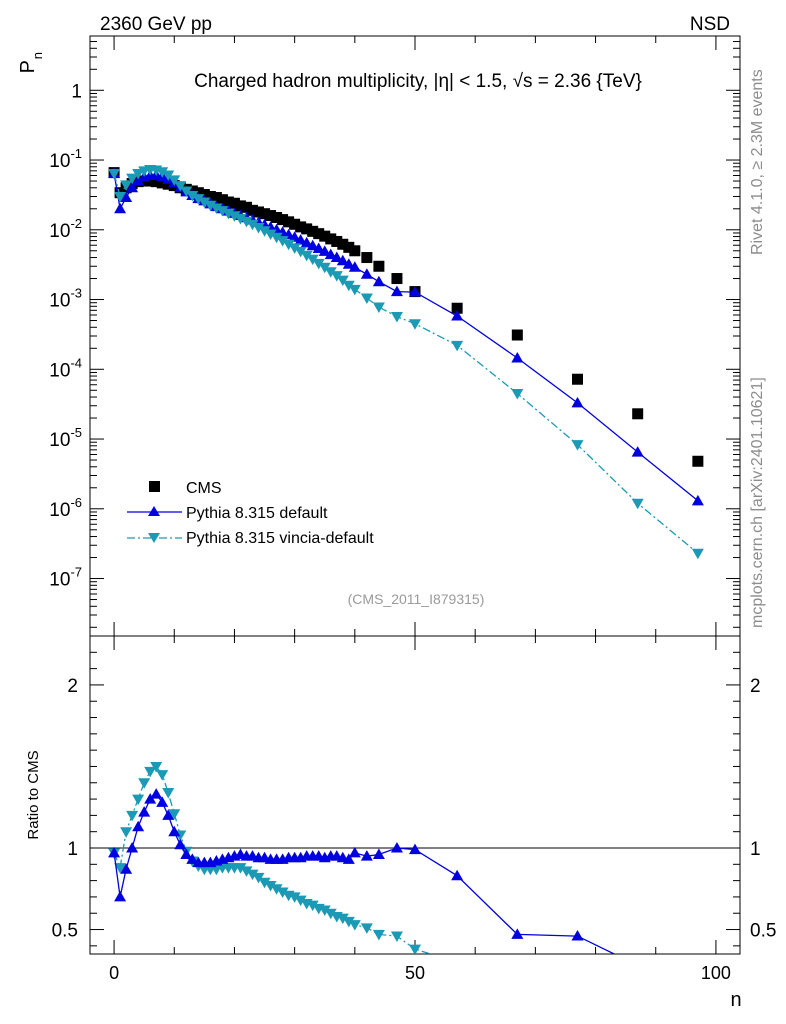  Describe the element at coordinates (280, 538) in the screenshot. I see `legend-vincia-label: Pythia 8.315 vincia-default` at that location.